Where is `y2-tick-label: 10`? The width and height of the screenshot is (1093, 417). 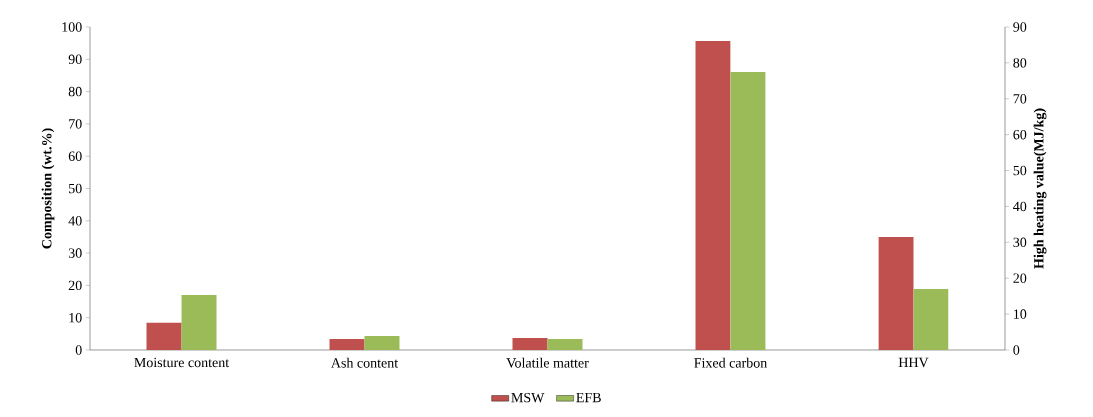
y2-tick-label: 10 is located at coordinates (1020, 314).